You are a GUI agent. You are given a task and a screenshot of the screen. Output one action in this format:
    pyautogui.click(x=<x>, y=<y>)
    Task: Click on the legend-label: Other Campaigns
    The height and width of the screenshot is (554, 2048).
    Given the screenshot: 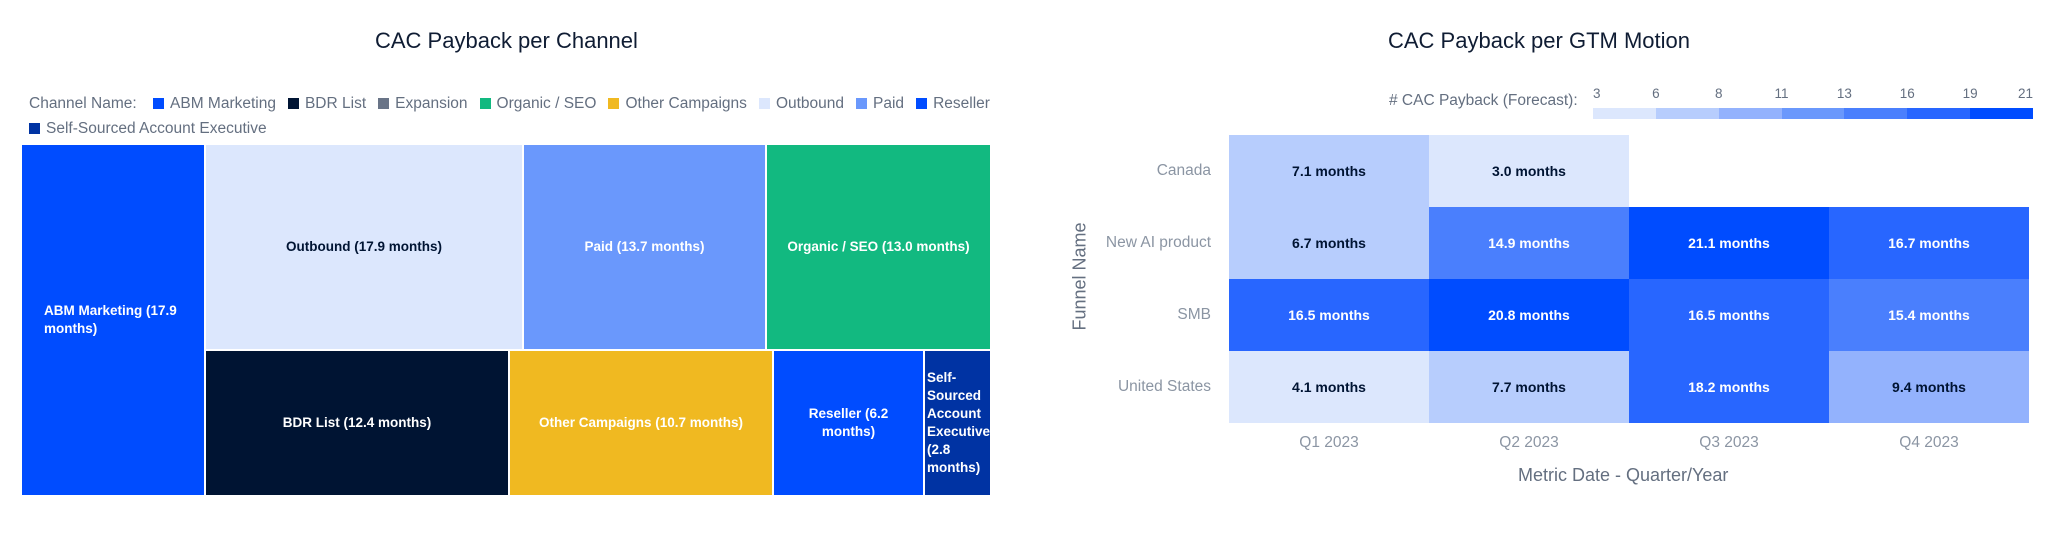 What is the action you would take?
    pyautogui.click(x=686, y=103)
    